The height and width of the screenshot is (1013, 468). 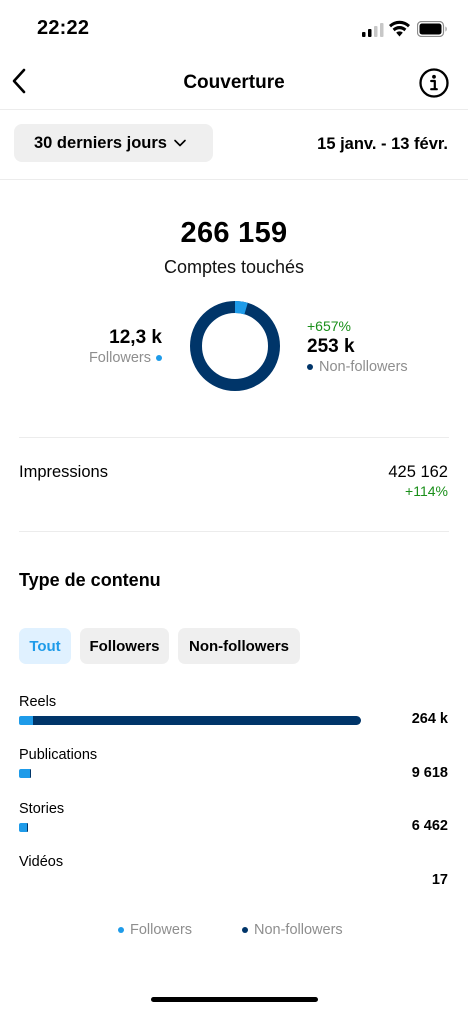 I want to click on impressions-value: 425 162, so click(x=418, y=472).